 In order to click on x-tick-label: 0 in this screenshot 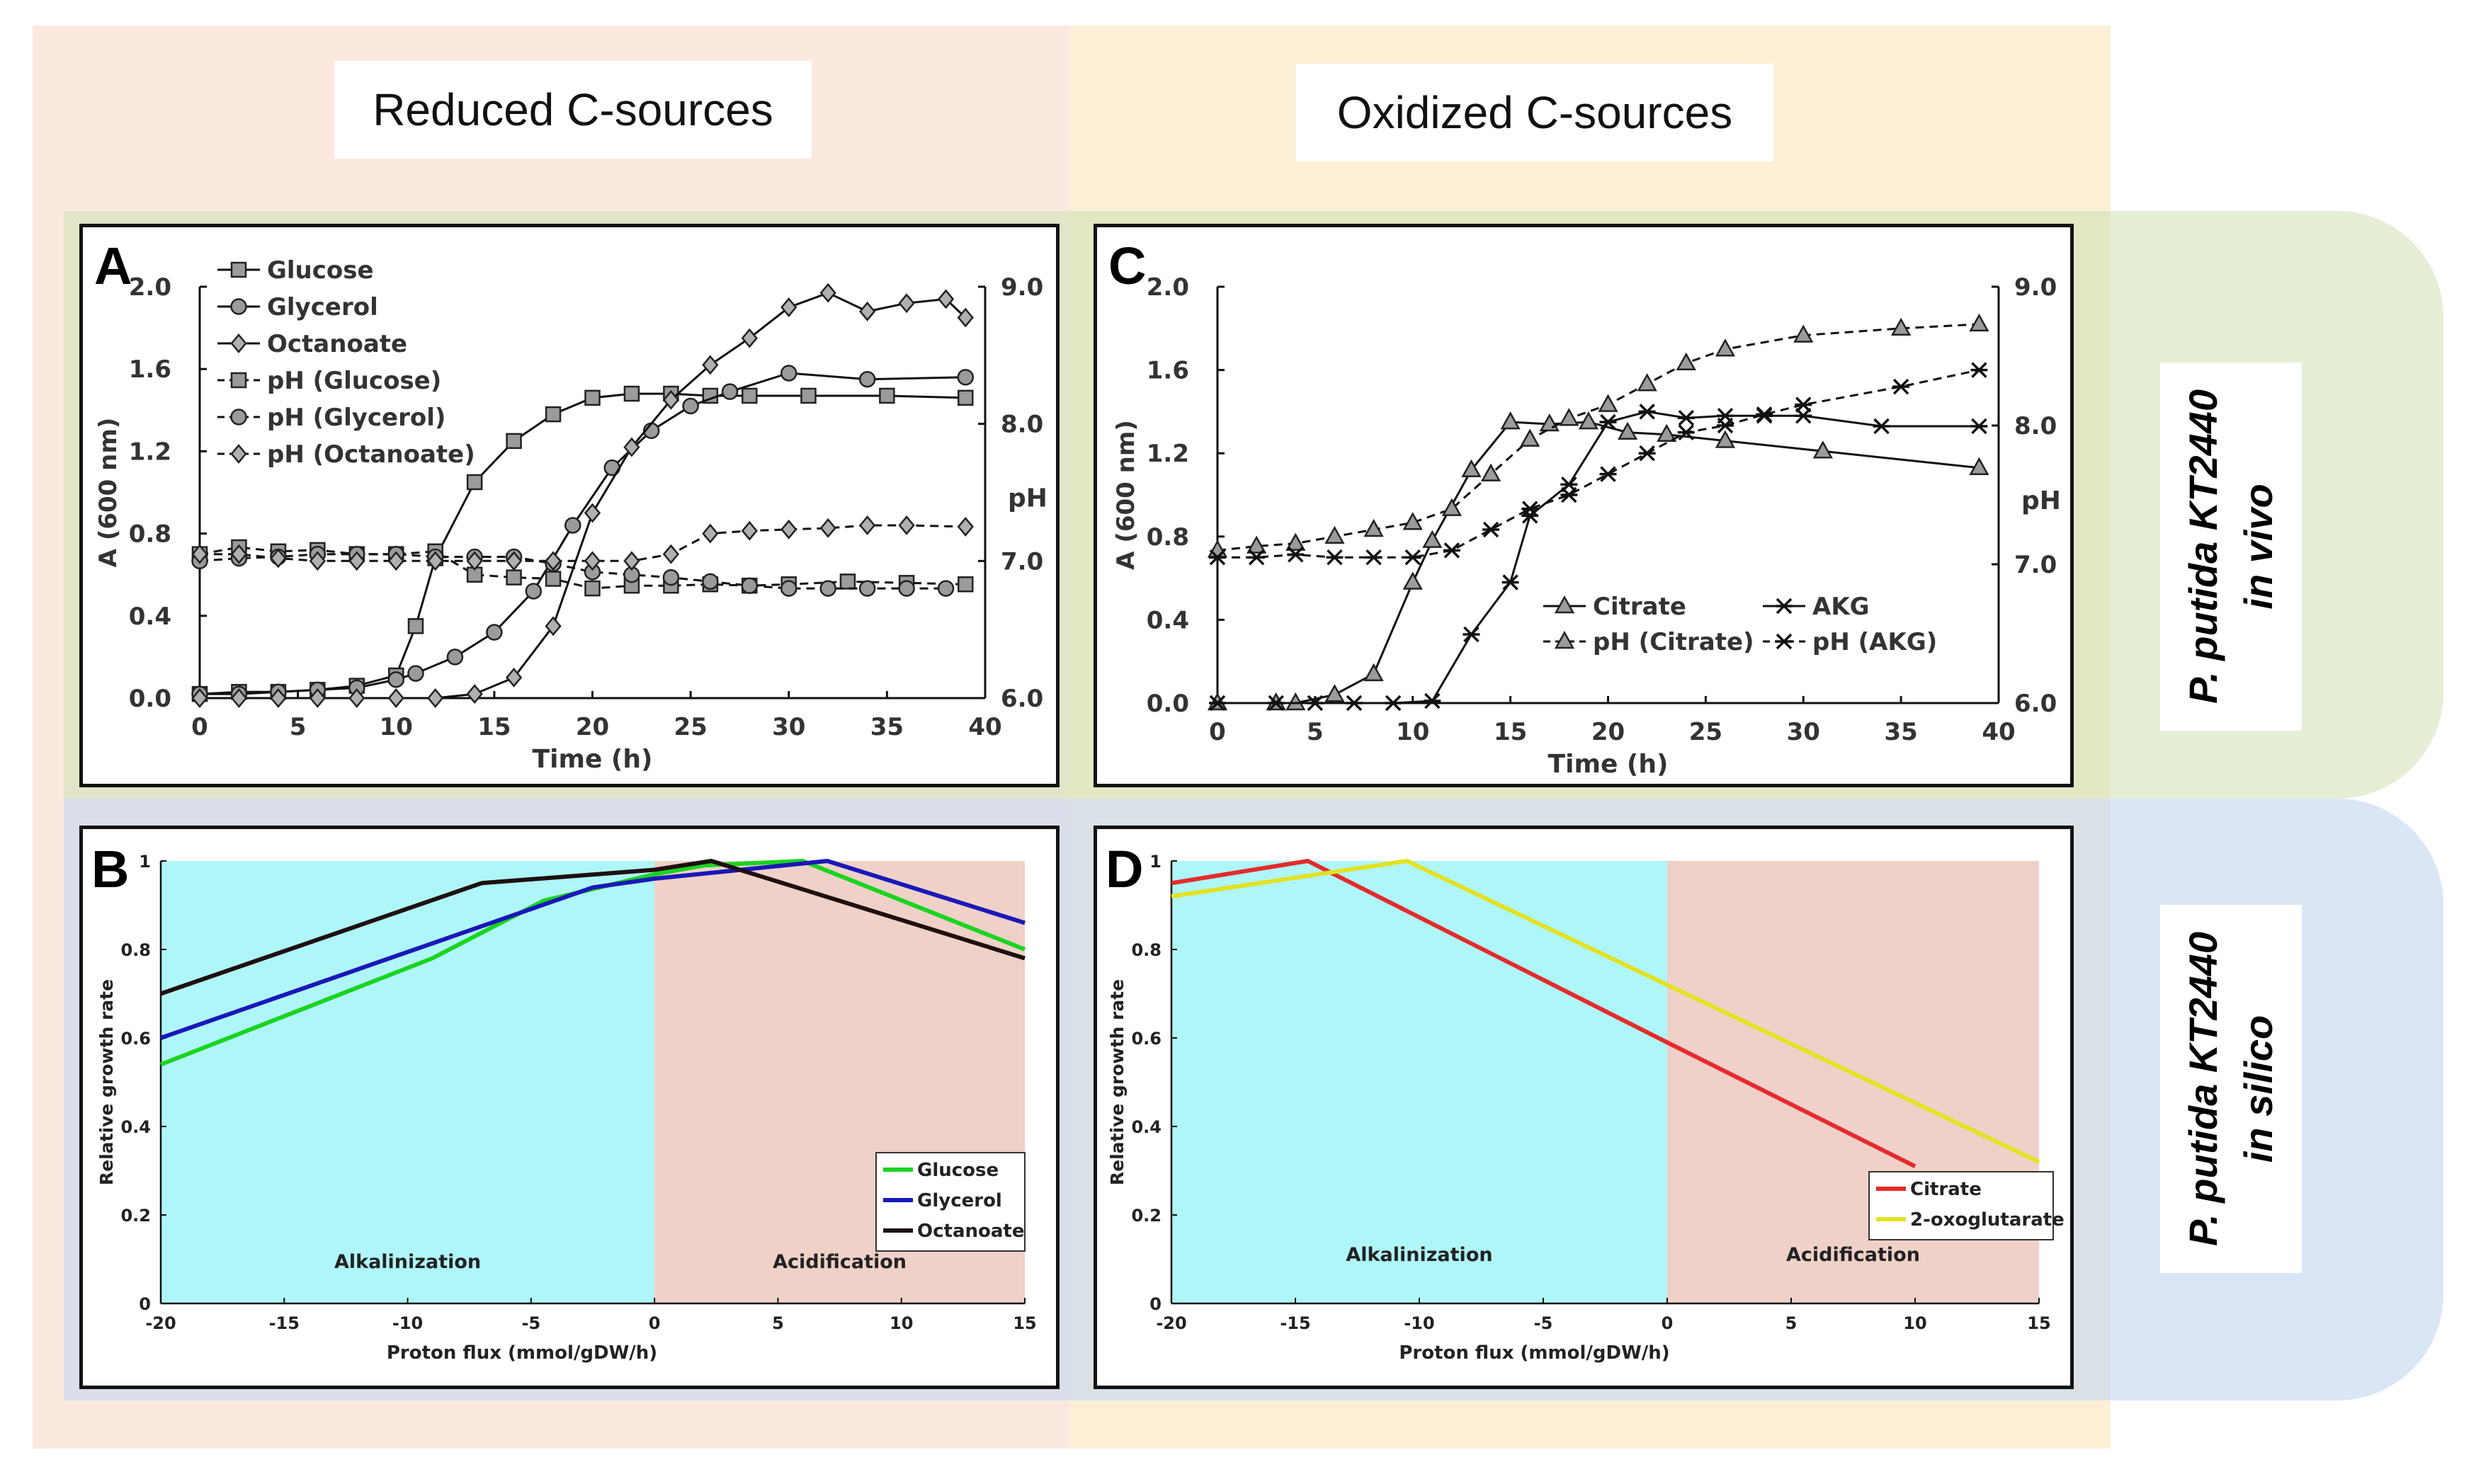, I will do `click(655, 1323)`.